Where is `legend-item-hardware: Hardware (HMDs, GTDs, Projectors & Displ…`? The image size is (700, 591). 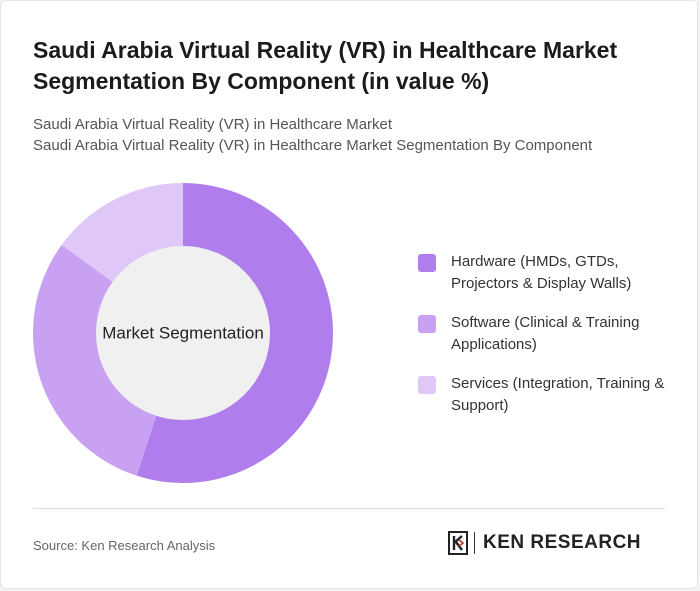 legend-item-hardware: Hardware (HMDs, GTDs, Projectors & Displ… is located at coordinates (553, 273).